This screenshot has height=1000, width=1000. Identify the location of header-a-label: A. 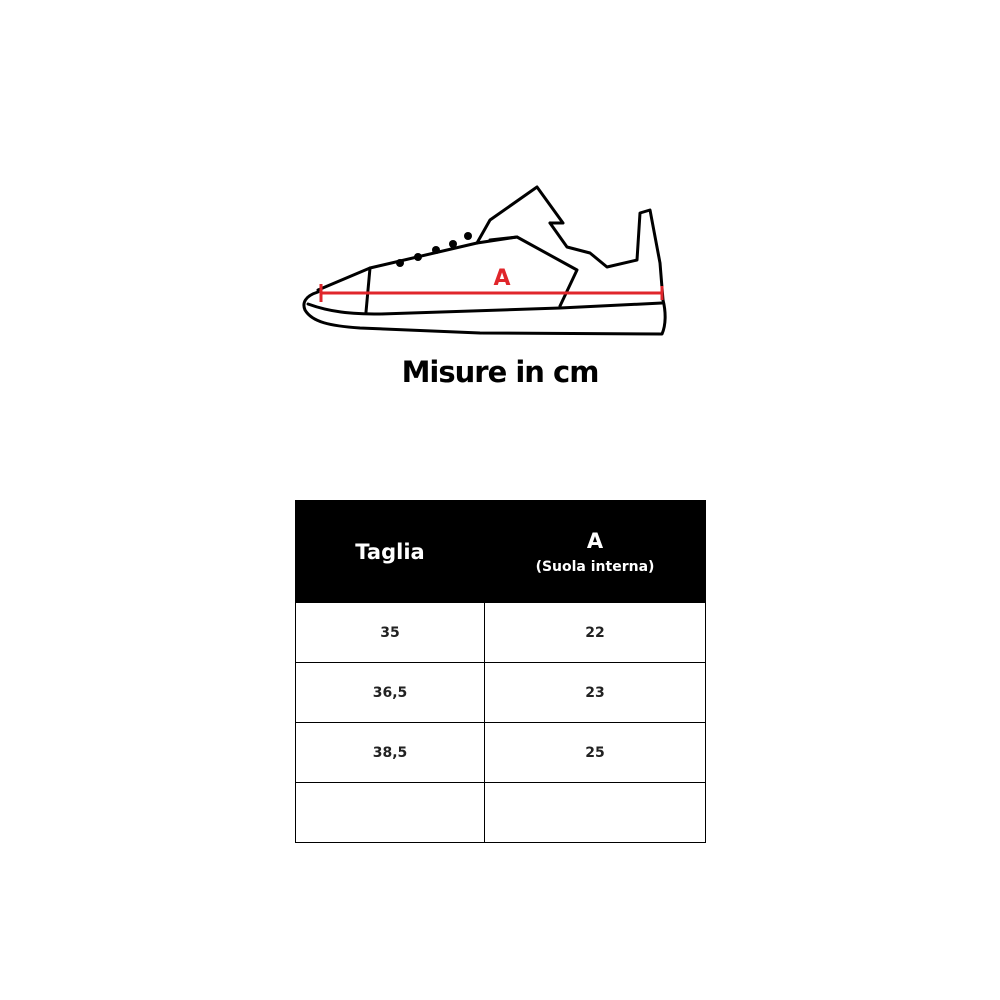
(595, 540).